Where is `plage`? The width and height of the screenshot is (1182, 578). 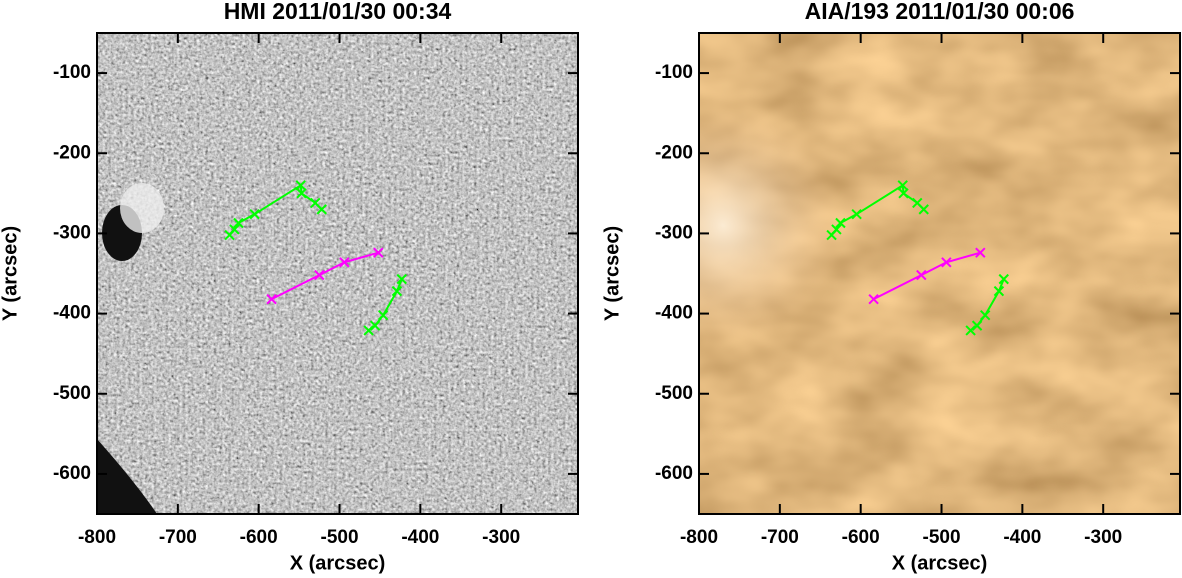
plage is located at coordinates (142, 208).